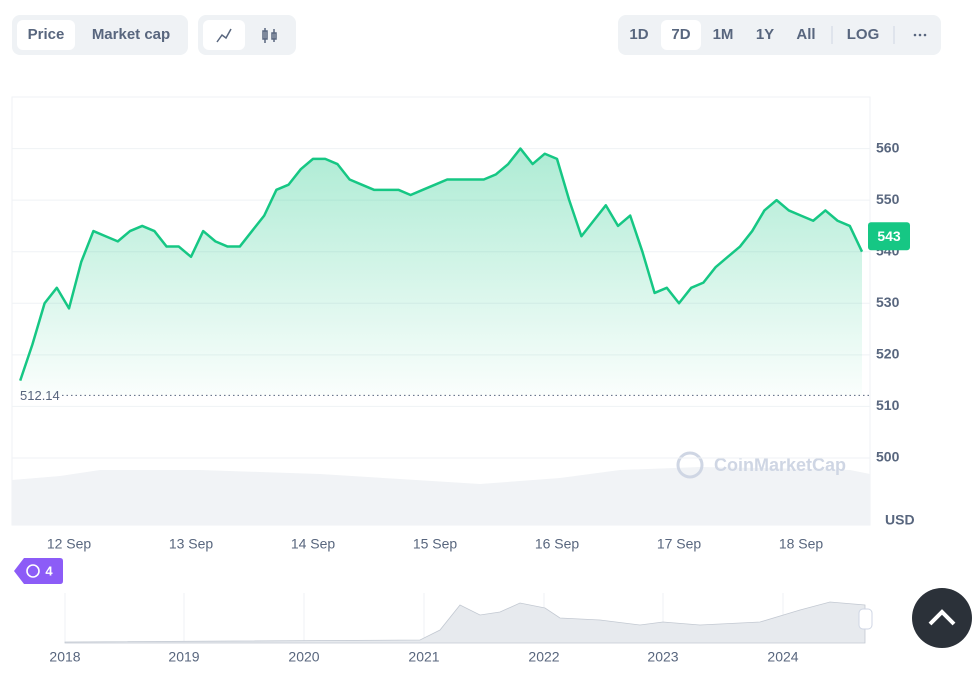  Describe the element at coordinates (33, 571) in the screenshot. I see `history-icon` at that location.